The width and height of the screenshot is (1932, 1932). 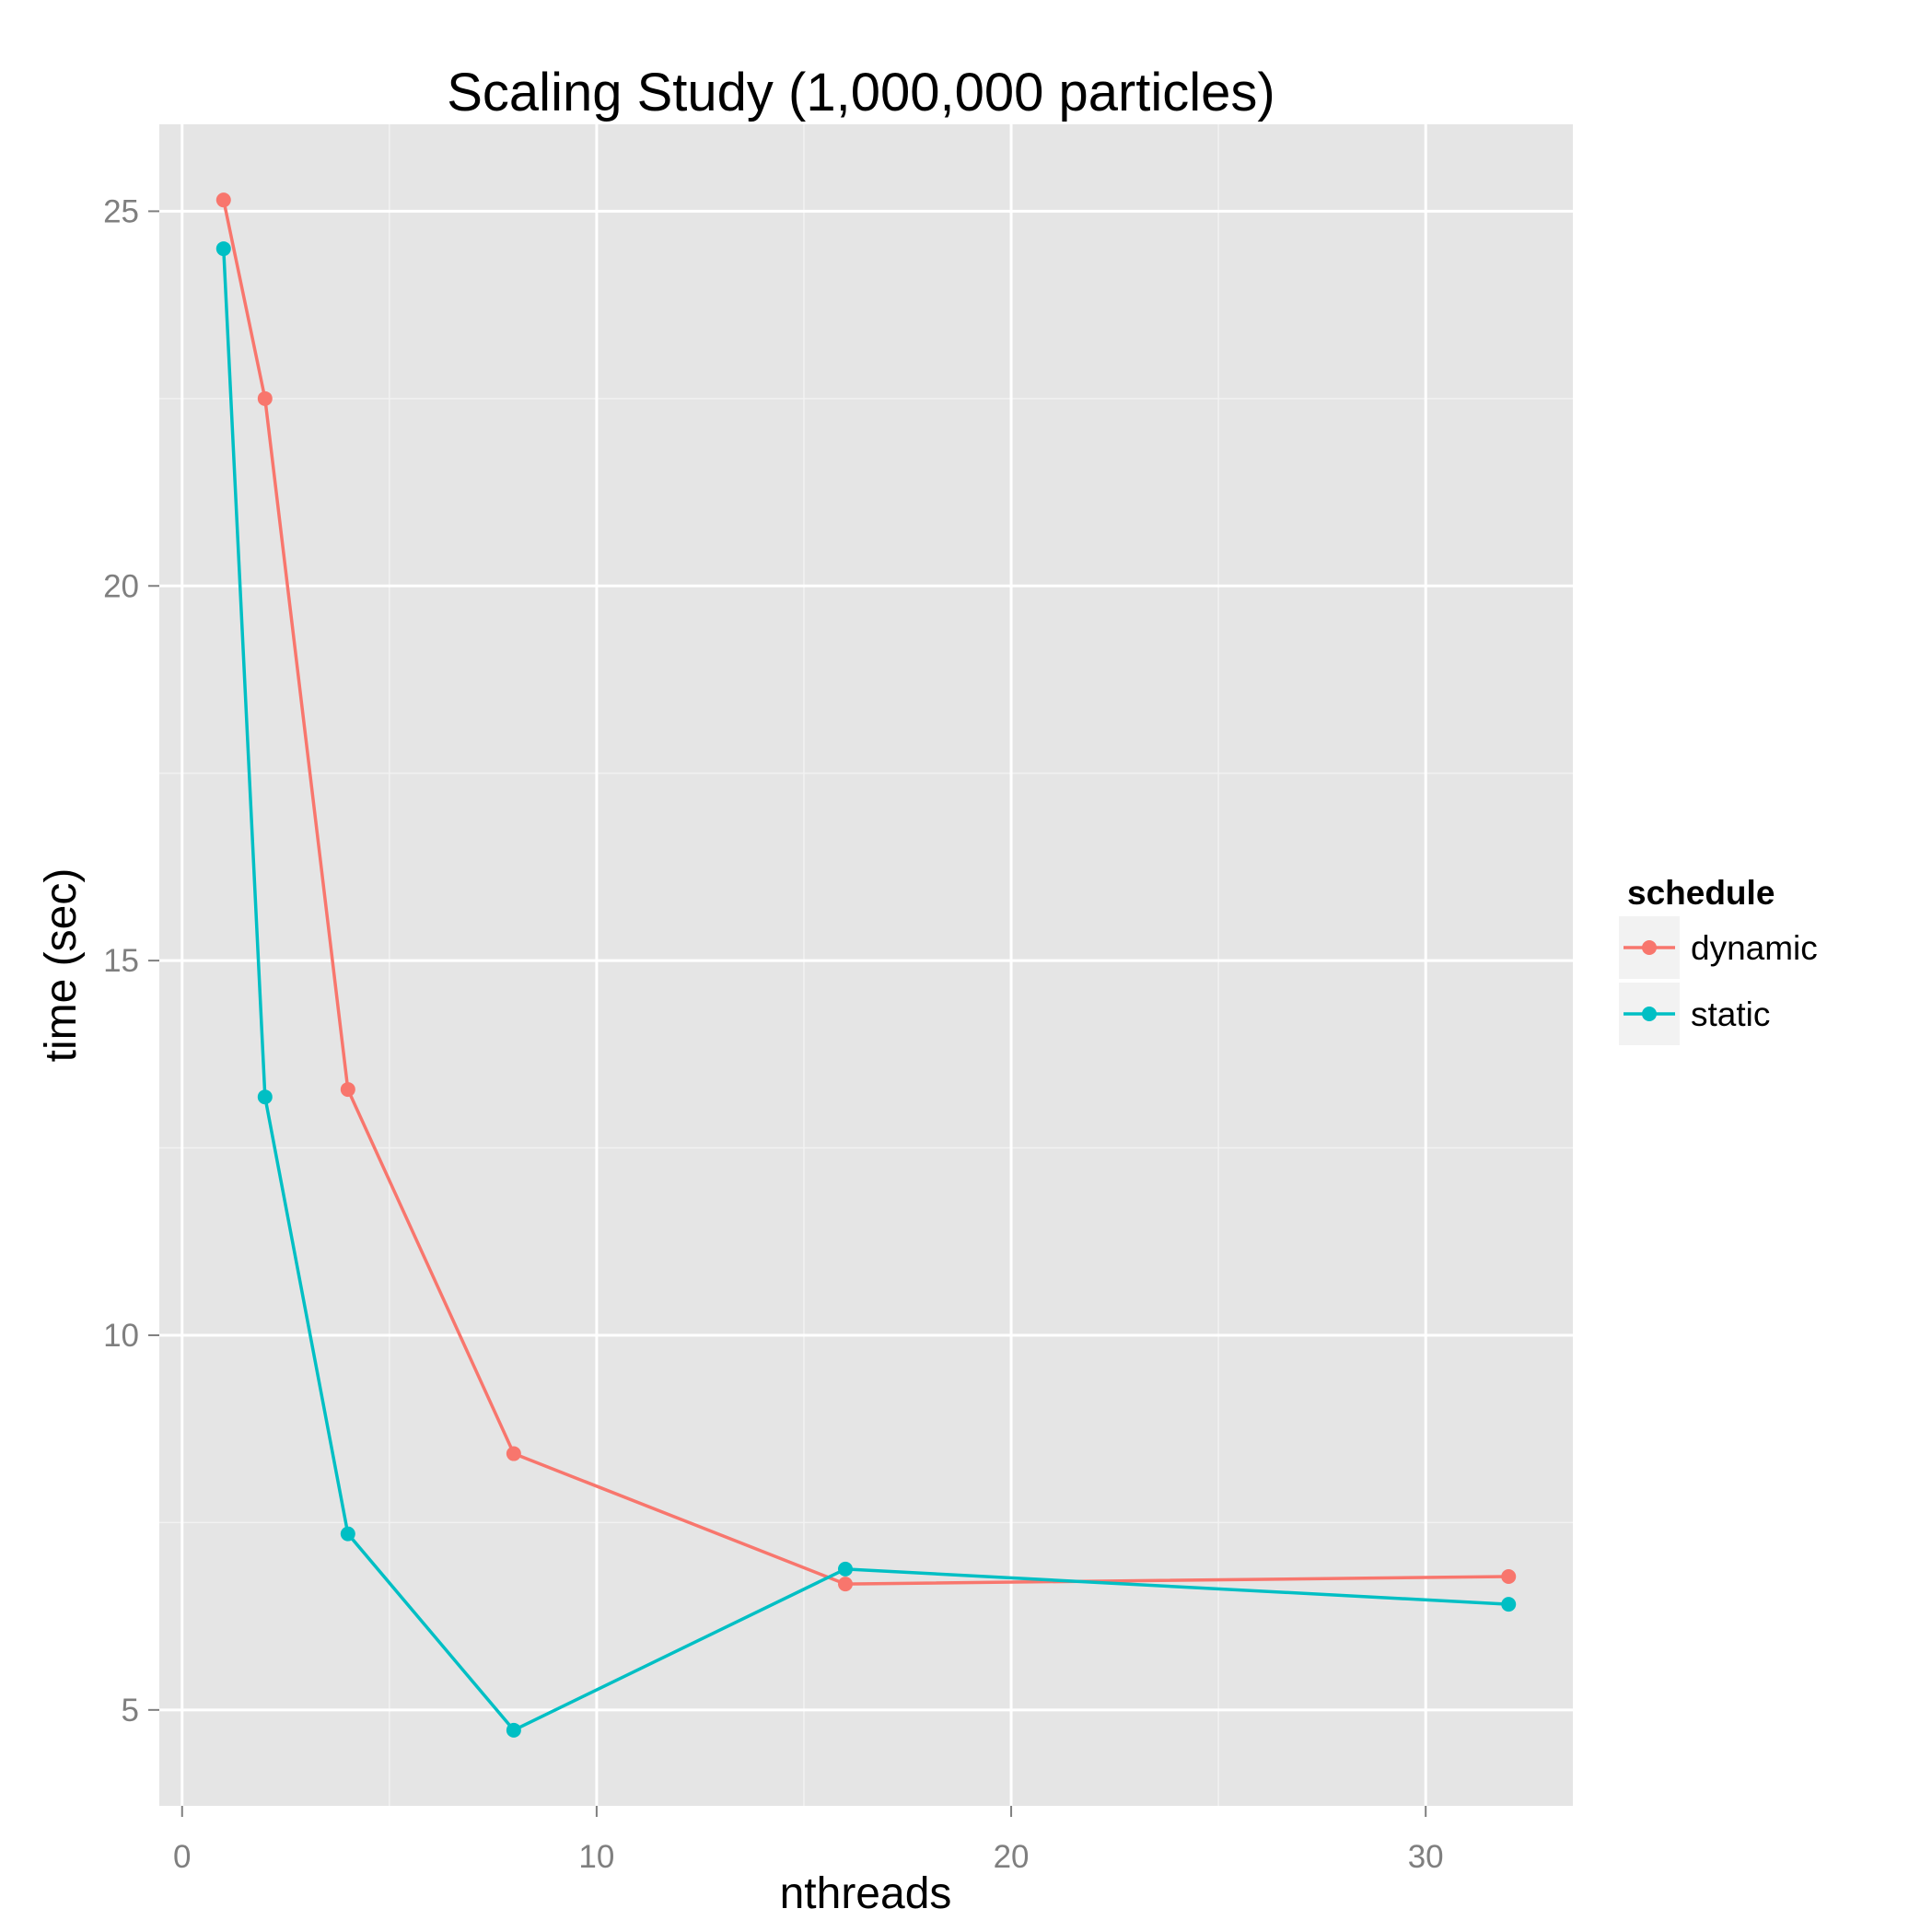 What do you see at coordinates (1730, 1014) in the screenshot?
I see `legend-label: static` at bounding box center [1730, 1014].